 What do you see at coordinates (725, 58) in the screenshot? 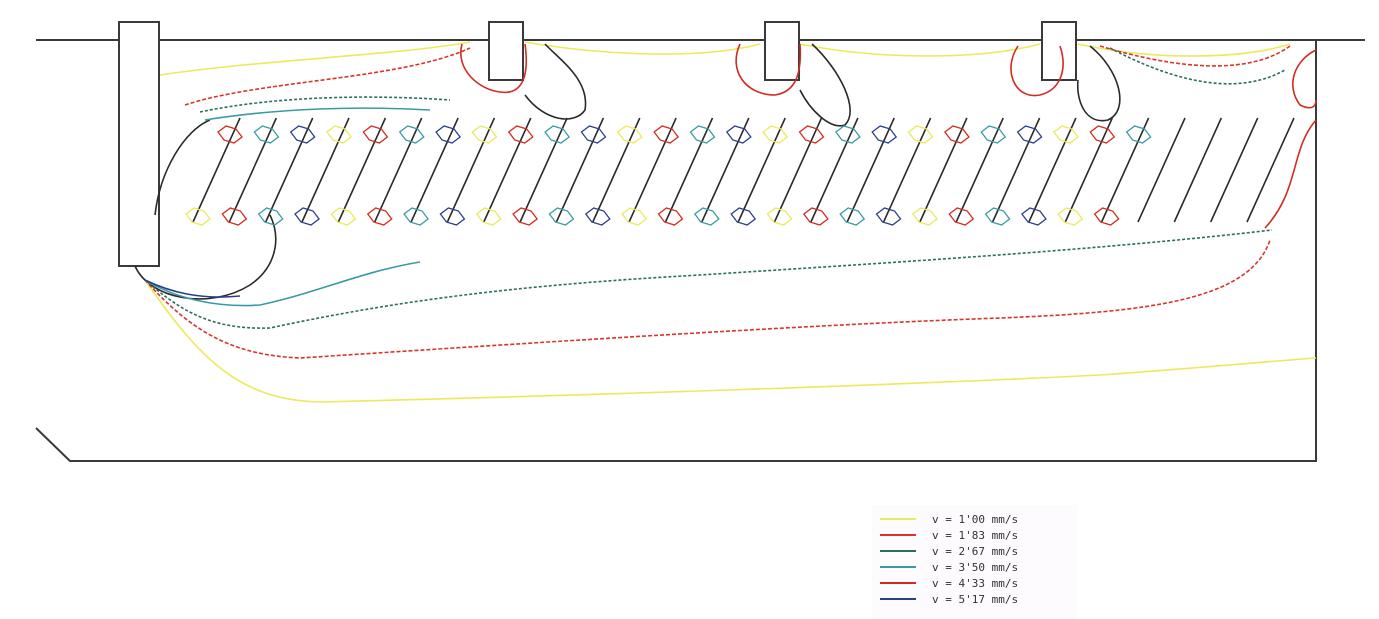
I see `contour-1-00-top` at bounding box center [725, 58].